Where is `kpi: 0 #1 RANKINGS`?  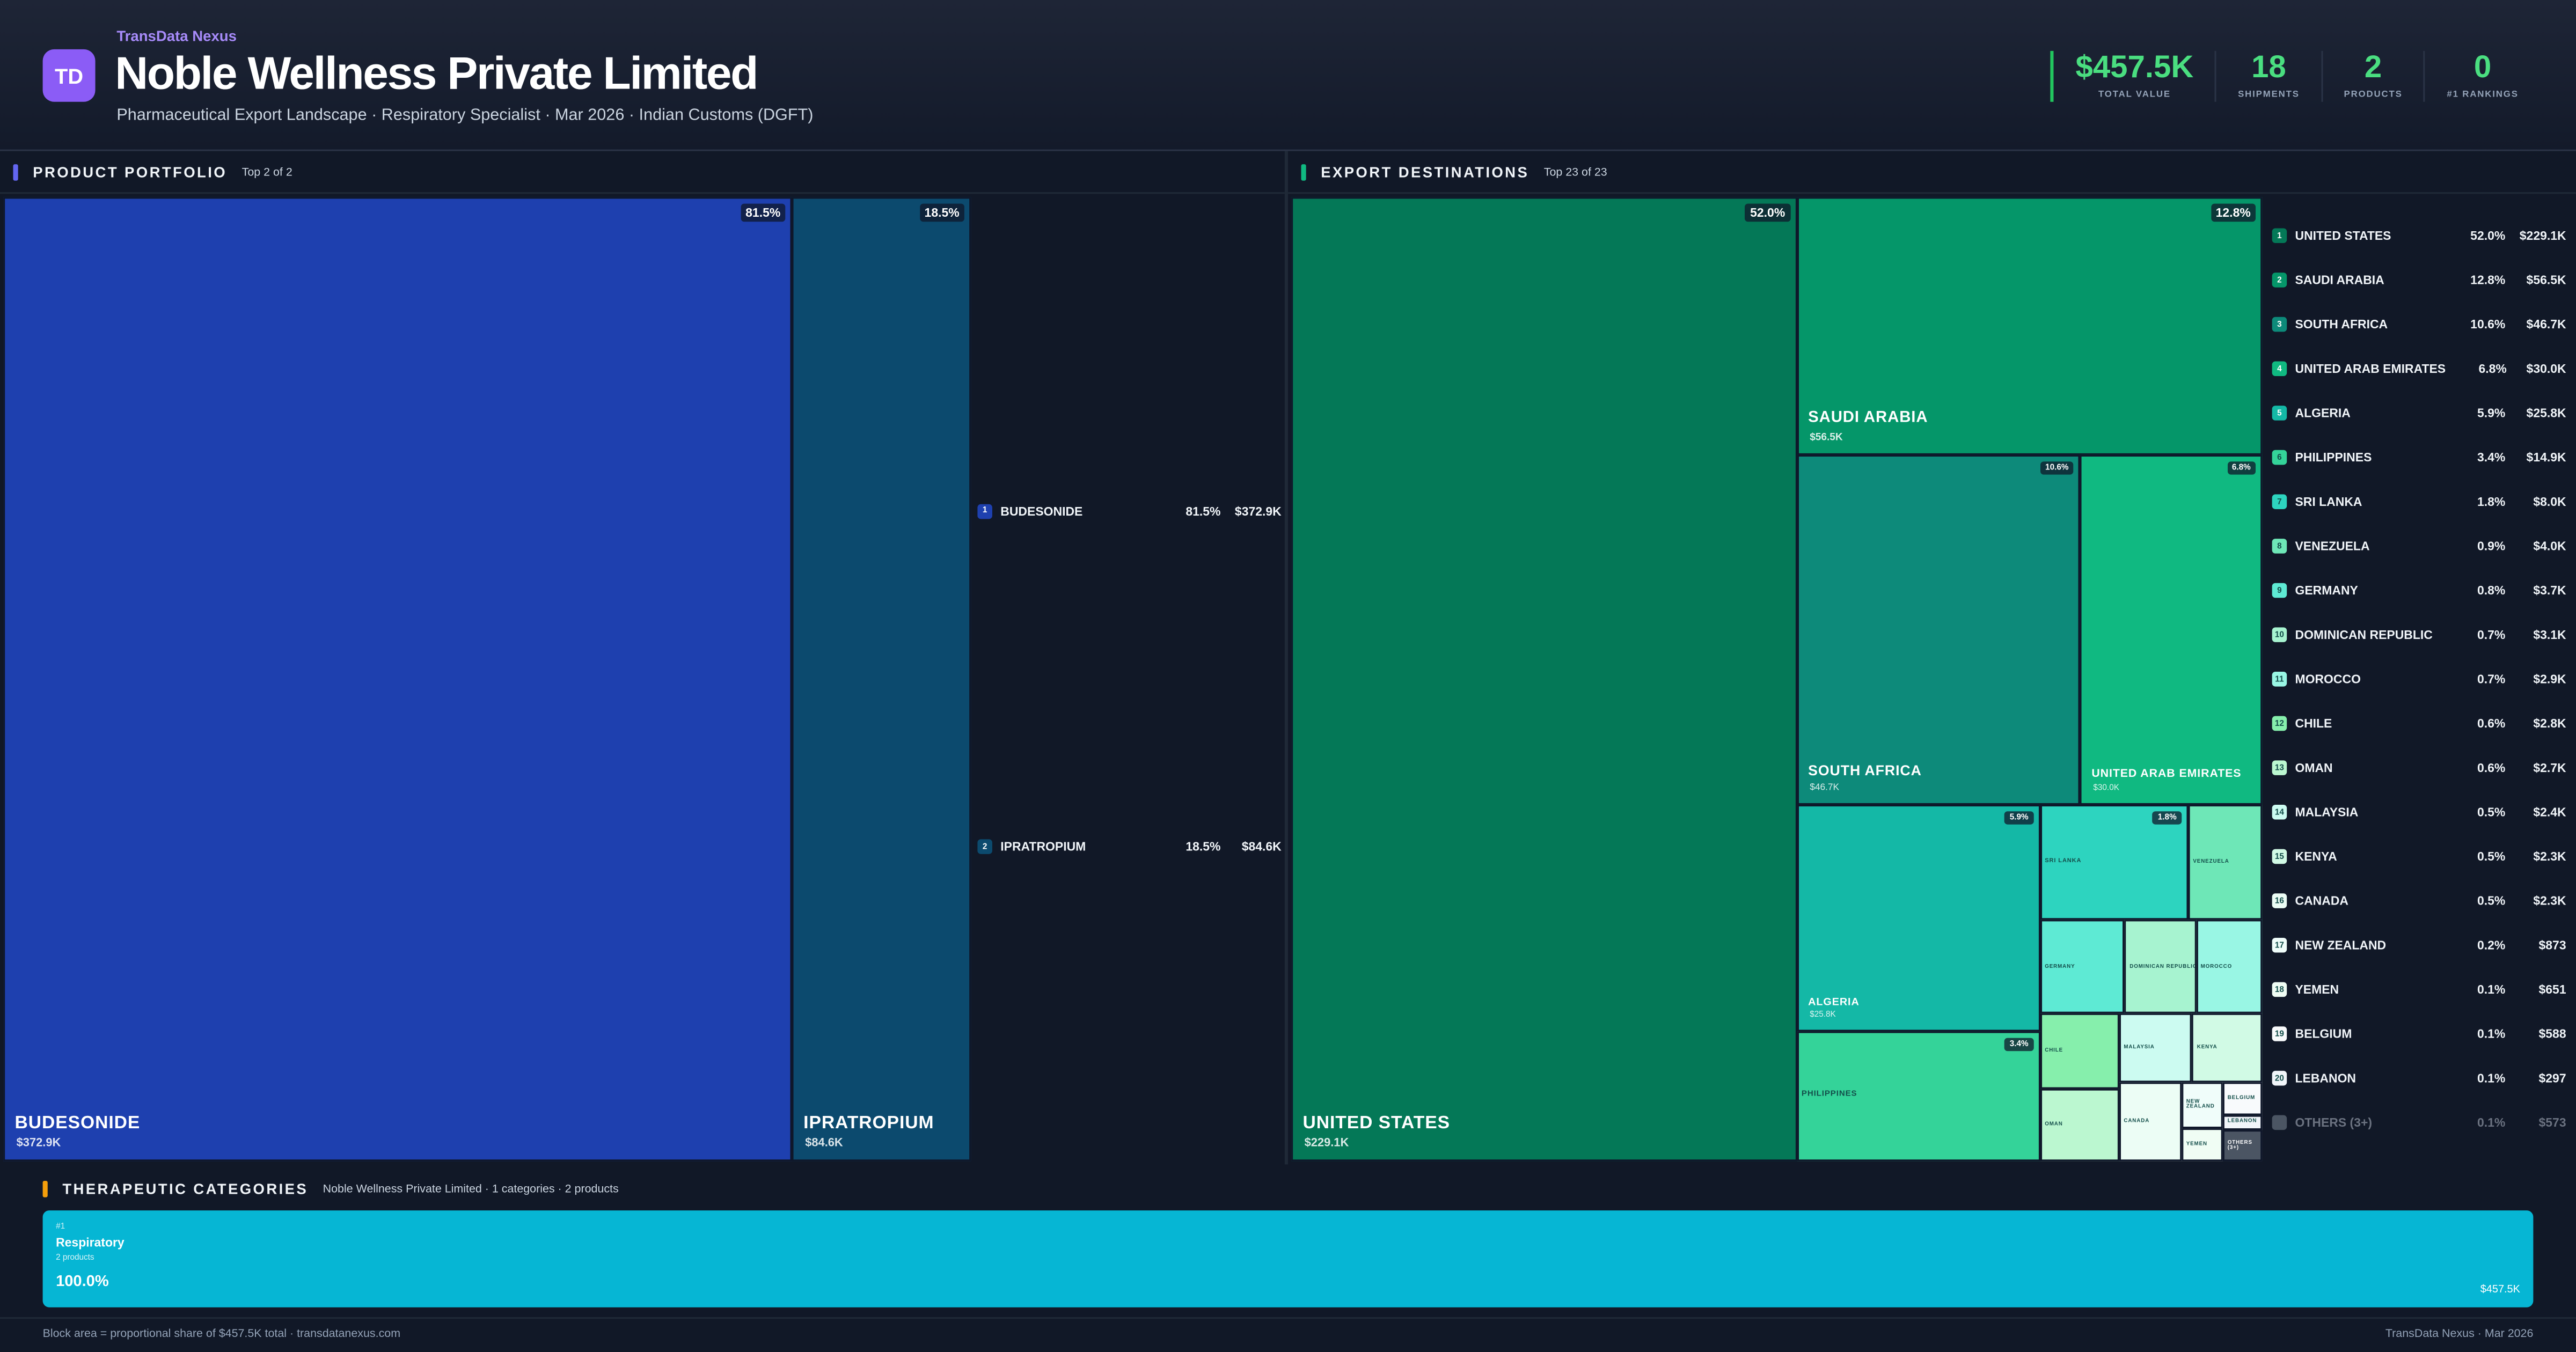
kpi: 0 #1 RANKINGS is located at coordinates (2483, 76).